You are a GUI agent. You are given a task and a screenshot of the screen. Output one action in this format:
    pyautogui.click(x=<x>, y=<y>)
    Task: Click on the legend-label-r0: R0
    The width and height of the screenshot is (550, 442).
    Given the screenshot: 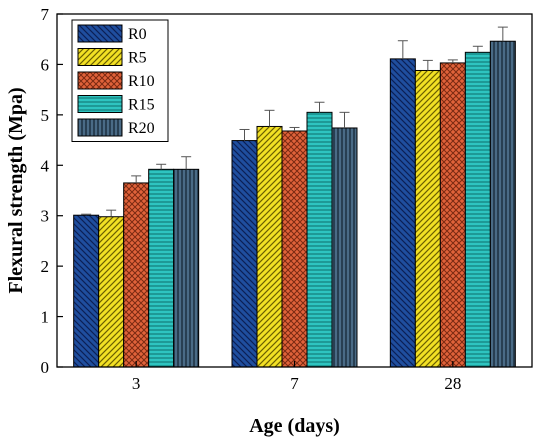 What is the action you would take?
    pyautogui.click(x=137, y=34)
    